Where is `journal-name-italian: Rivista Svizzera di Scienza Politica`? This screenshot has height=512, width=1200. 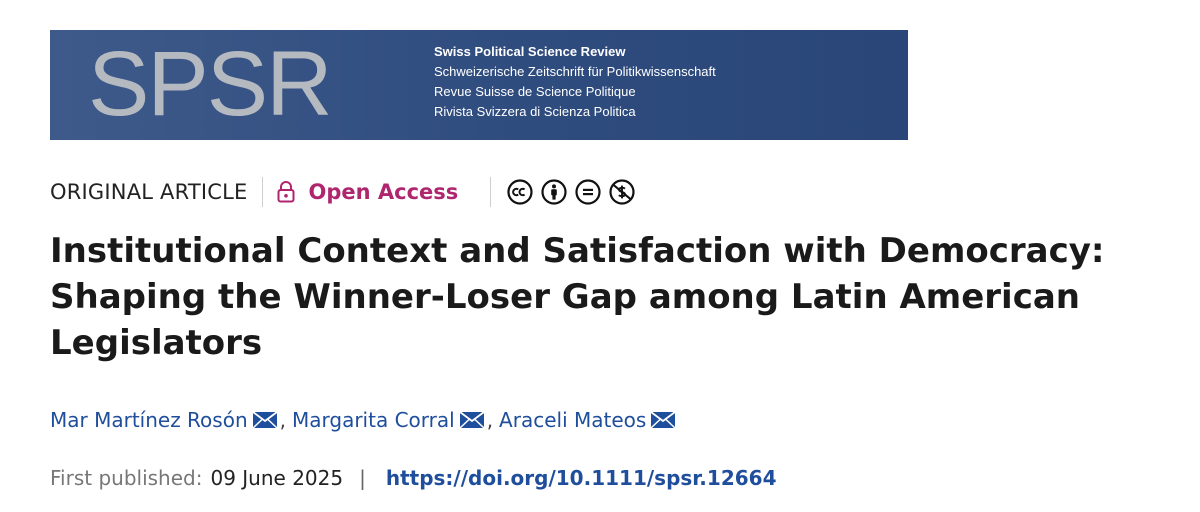
journal-name-italian: Rivista Svizzera di Scienza Politica is located at coordinates (535, 111).